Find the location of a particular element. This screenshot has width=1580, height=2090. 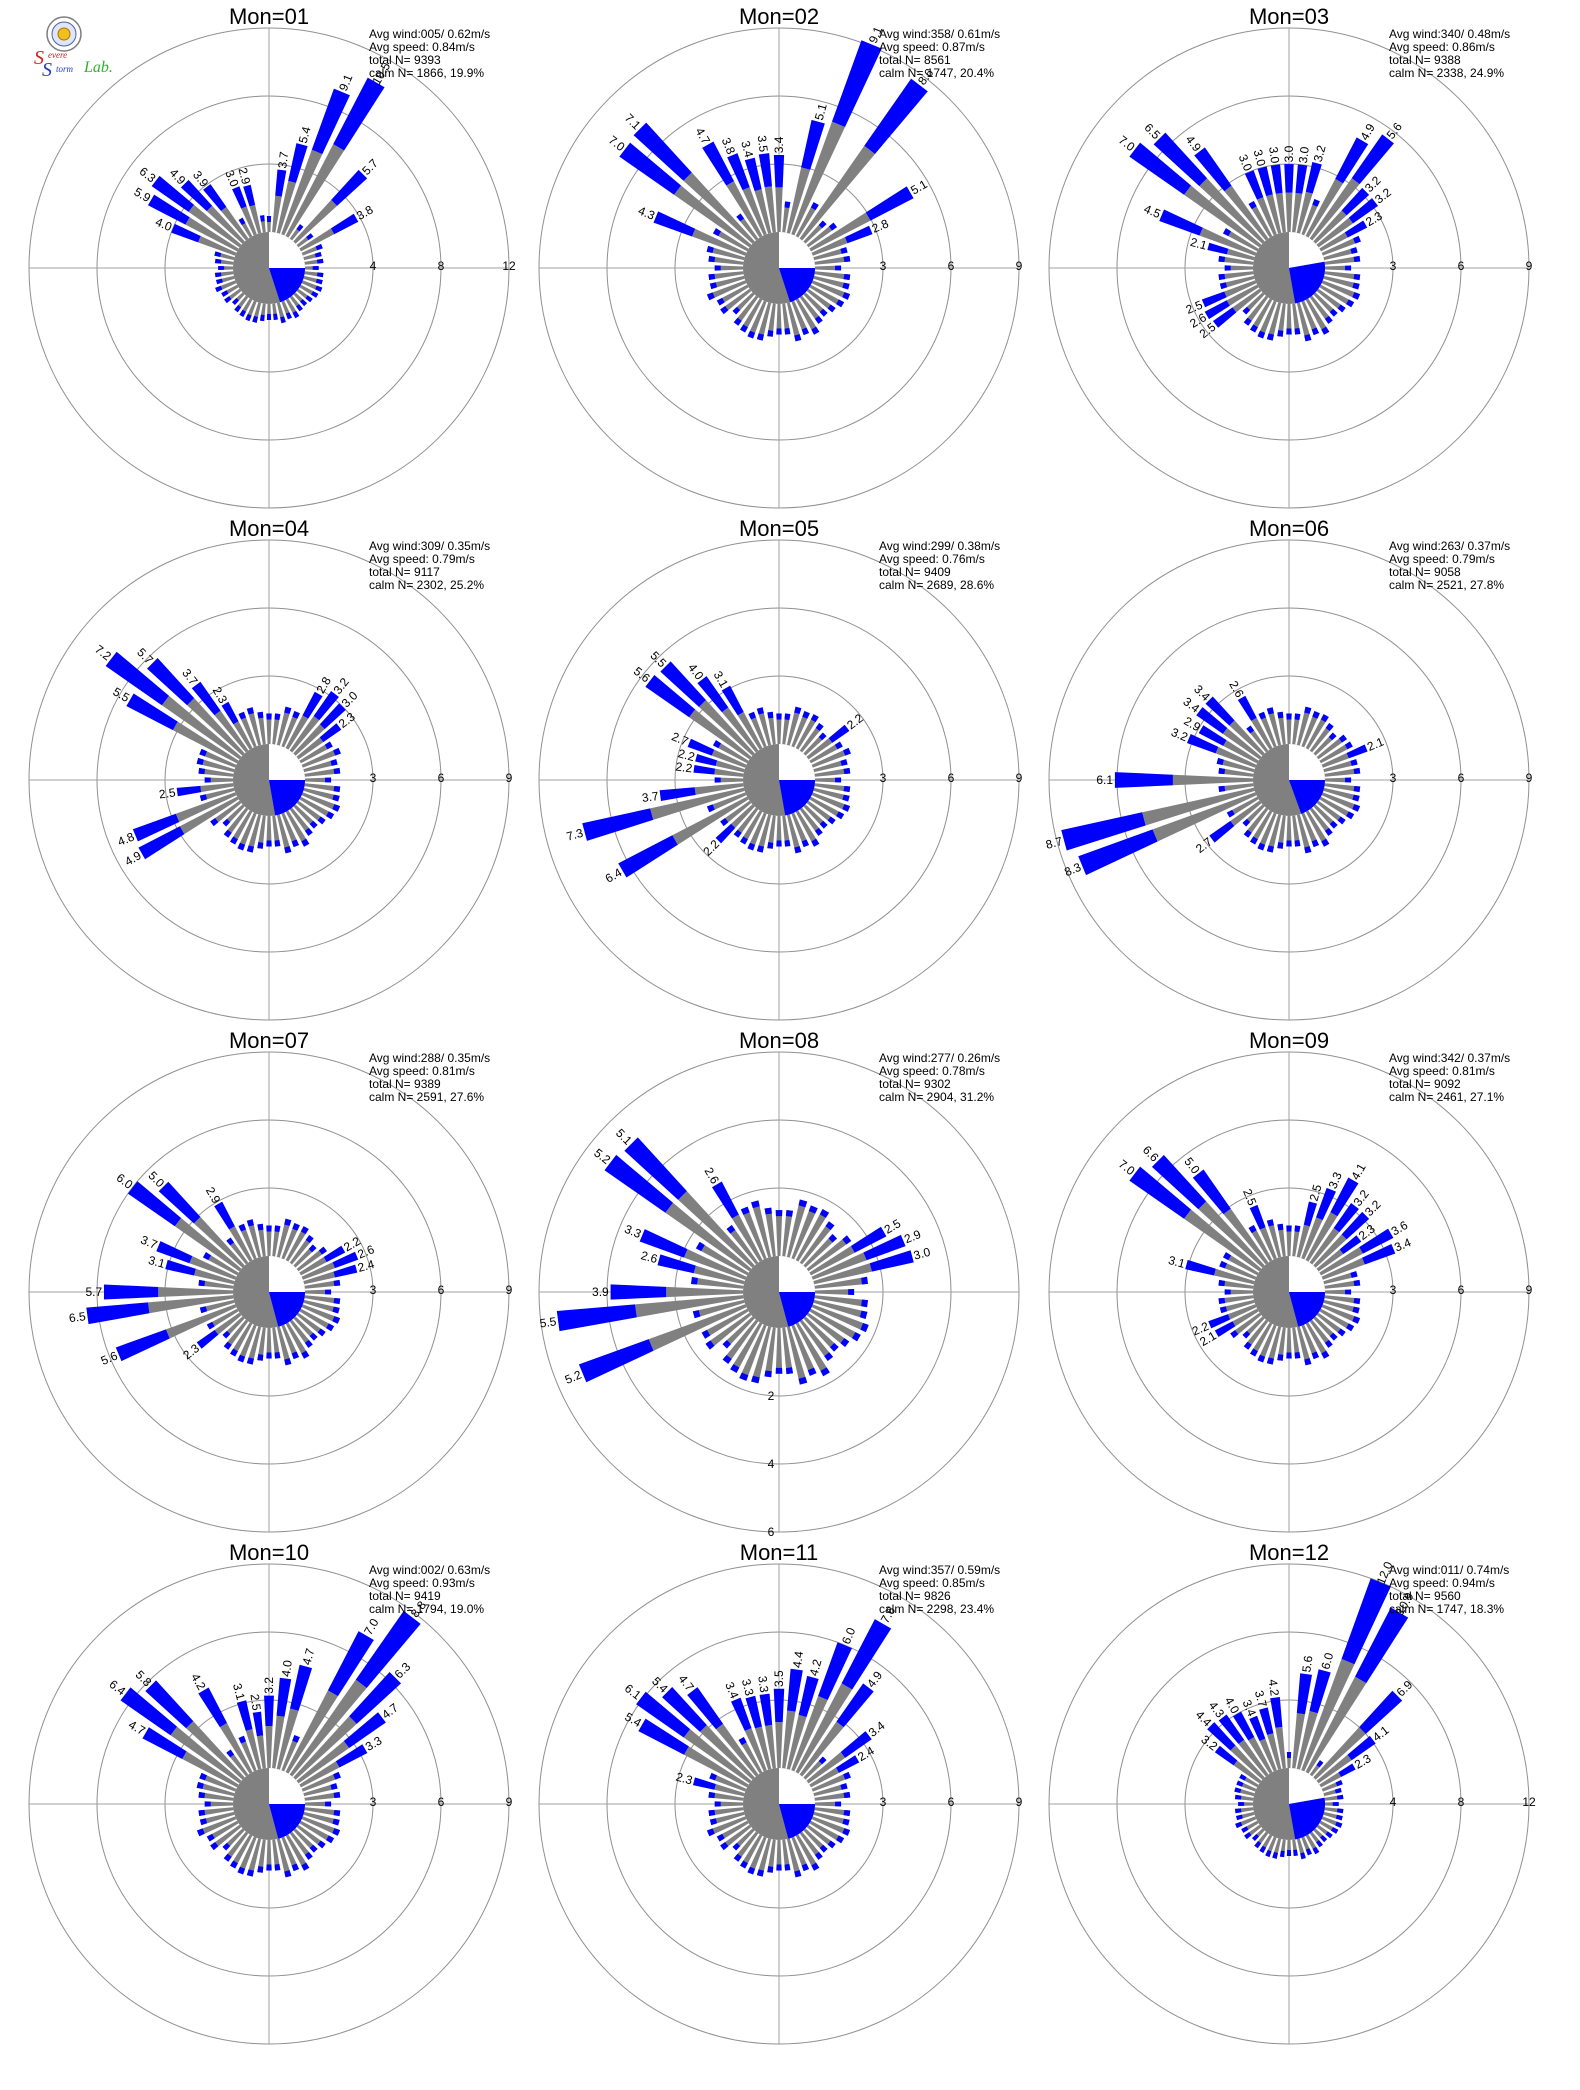

calm-hub-clear is located at coordinates (1307, 1786).